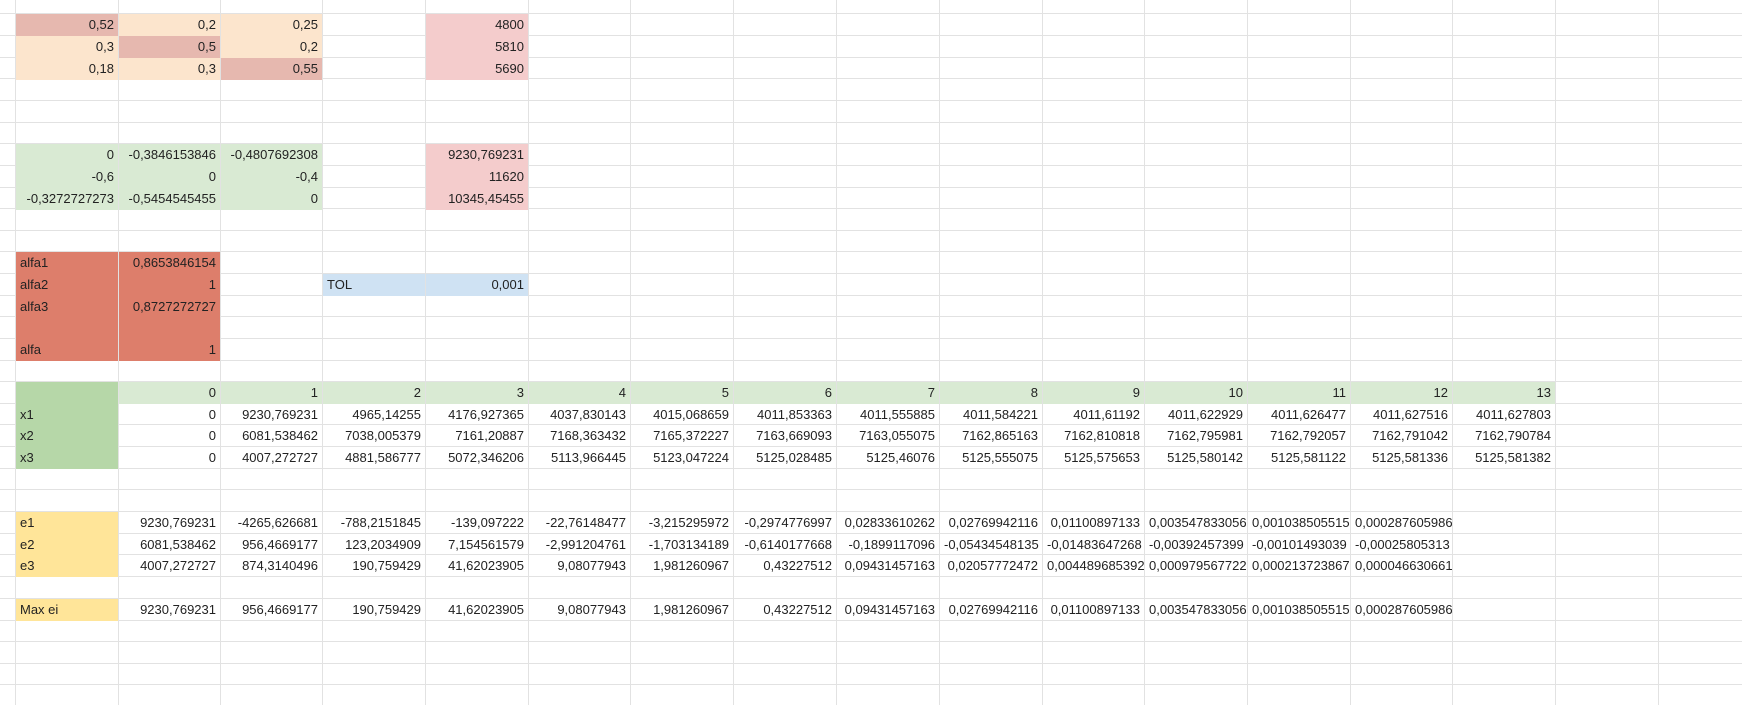 This screenshot has height=705, width=1742. Describe the element at coordinates (1093, 393) in the screenshot. I see `sheet-cell: 9` at that location.